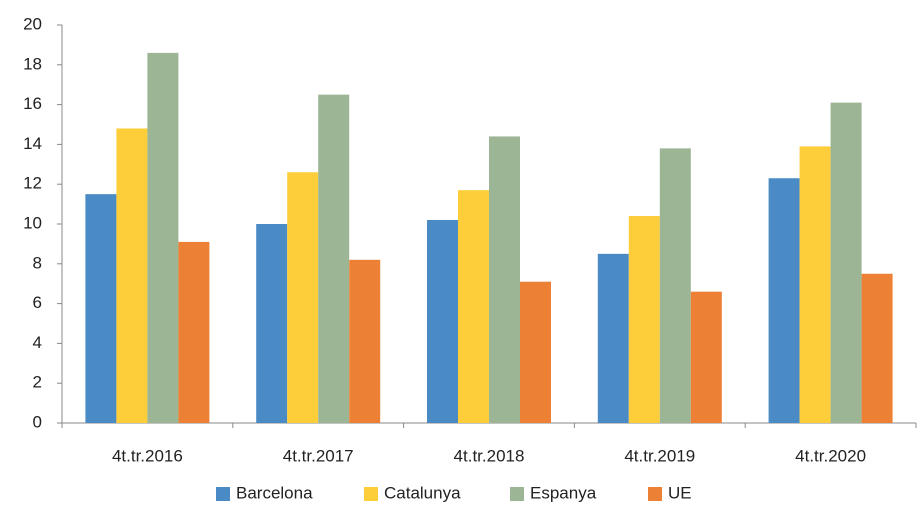 The height and width of the screenshot is (513, 918). I want to click on y-tick-label: 18, so click(32, 63).